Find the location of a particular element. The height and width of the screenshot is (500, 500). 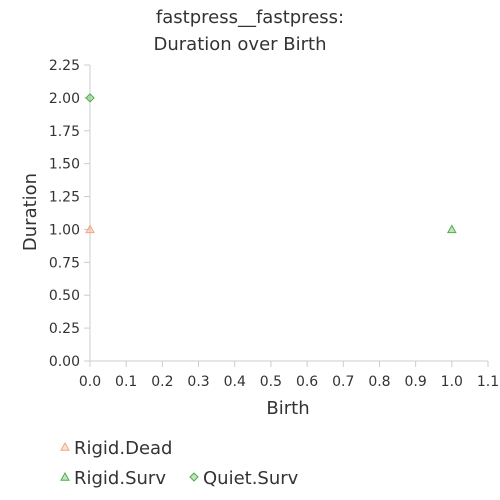

x-tick-label: 0.3 is located at coordinates (198, 382).